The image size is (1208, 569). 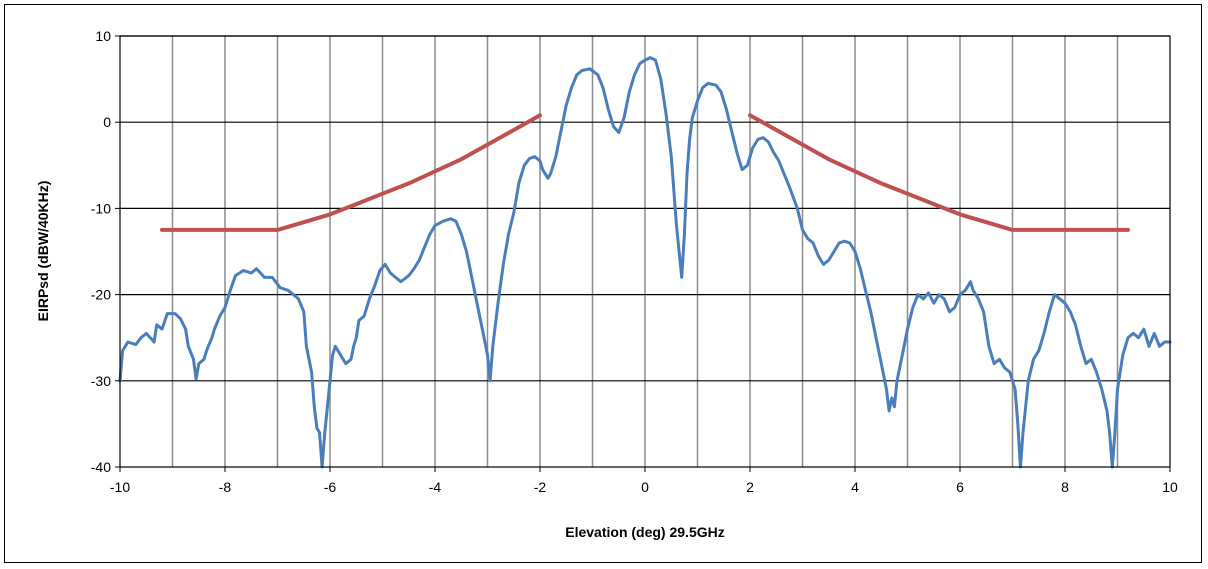 What do you see at coordinates (120, 487) in the screenshot?
I see `x-tick-label: -10` at bounding box center [120, 487].